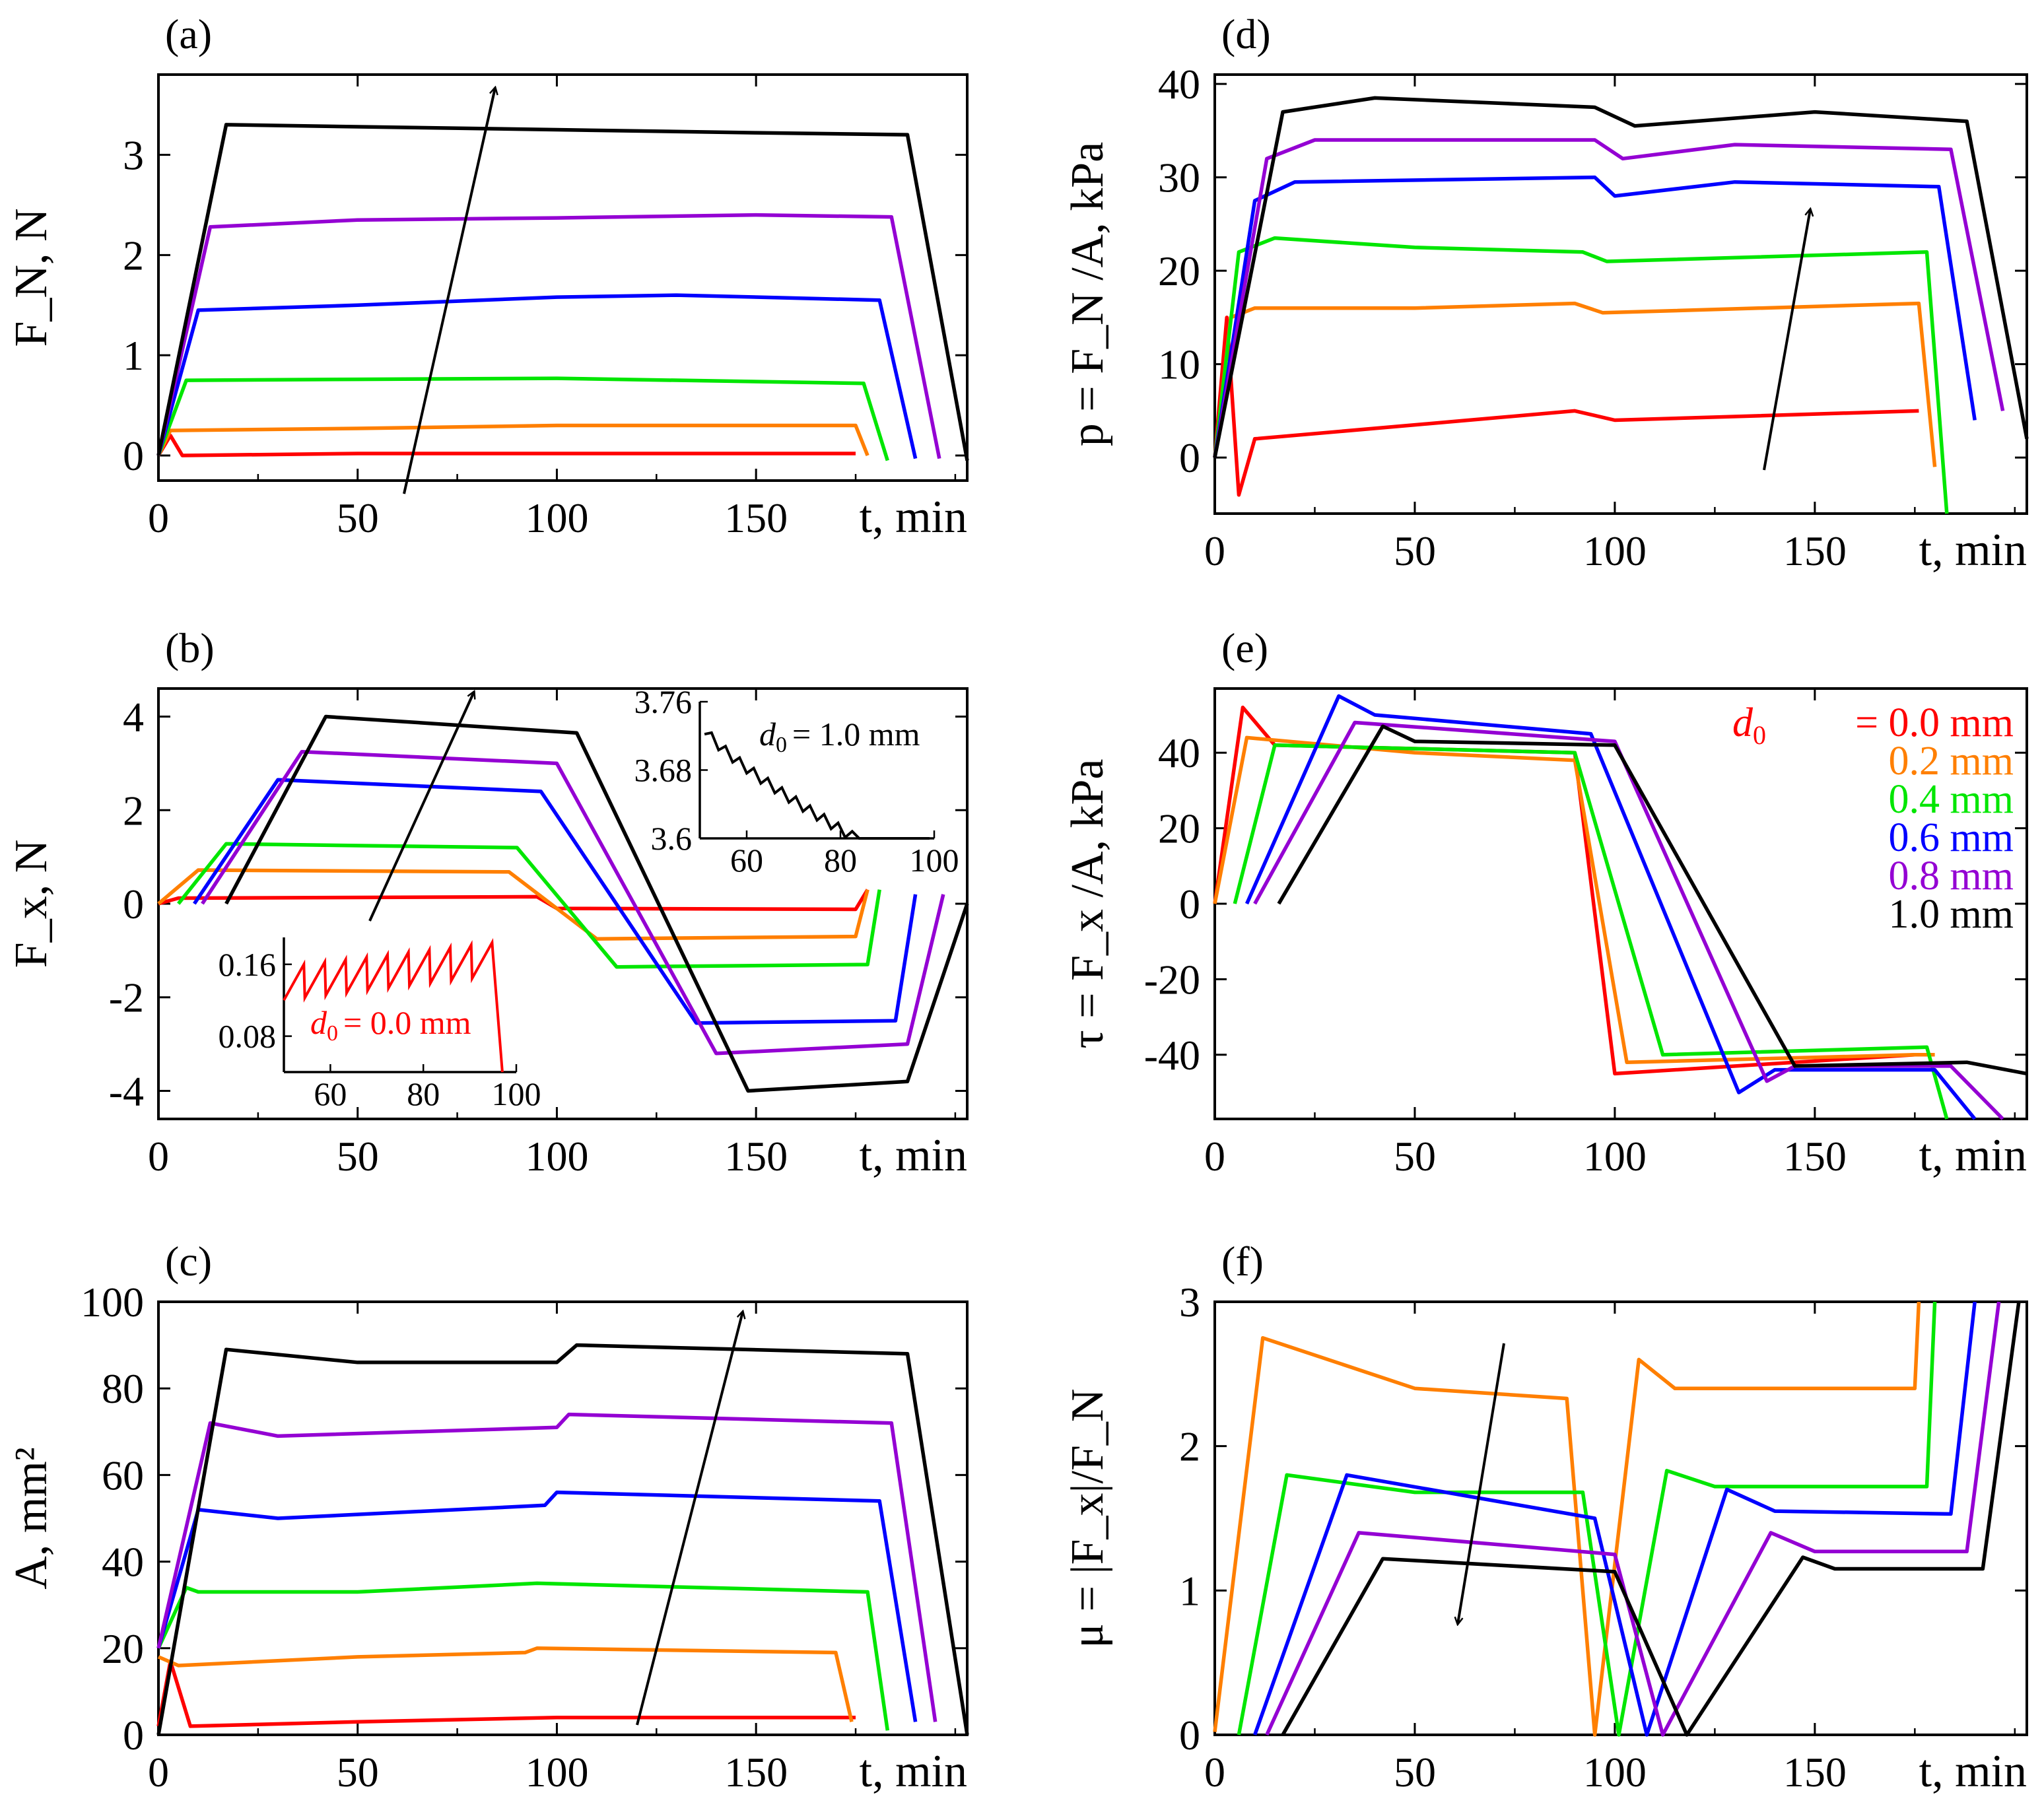 Image resolution: width=2044 pixels, height=1820 pixels. Describe the element at coordinates (31, 904) in the screenshot. I see `y-axis-label: F_x, N` at that location.